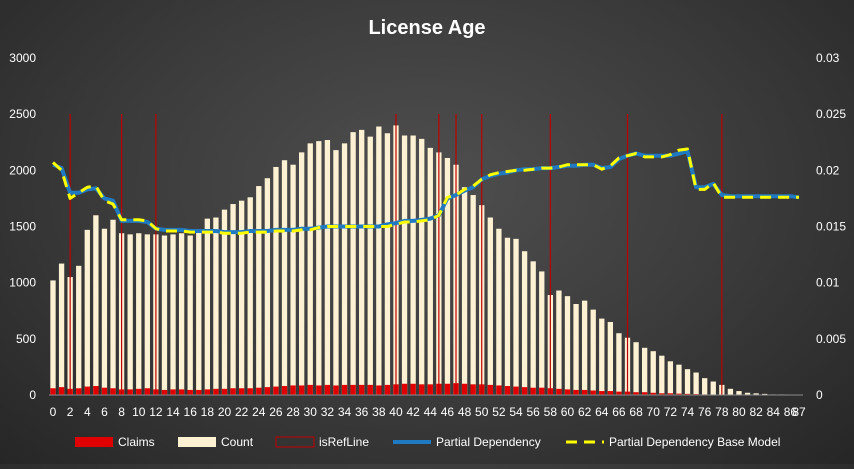 The height and width of the screenshot is (469, 854). Describe the element at coordinates (276, 412) in the screenshot. I see `x-tick-label: 26` at that location.